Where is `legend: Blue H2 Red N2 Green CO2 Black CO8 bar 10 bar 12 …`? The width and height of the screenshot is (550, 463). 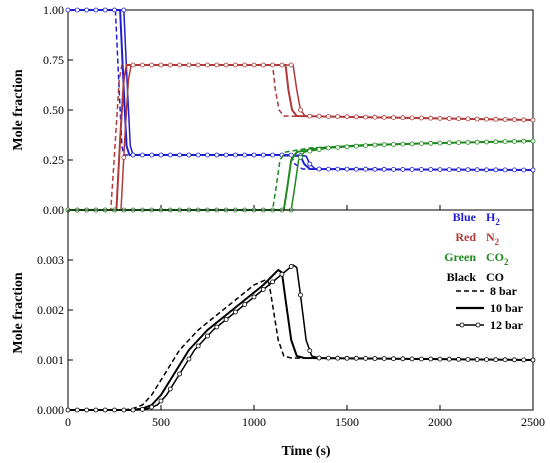 legend: Blue H2 Red N2 Green CO2 Black CO8 bar 10 bar 12 … is located at coordinates (483, 271).